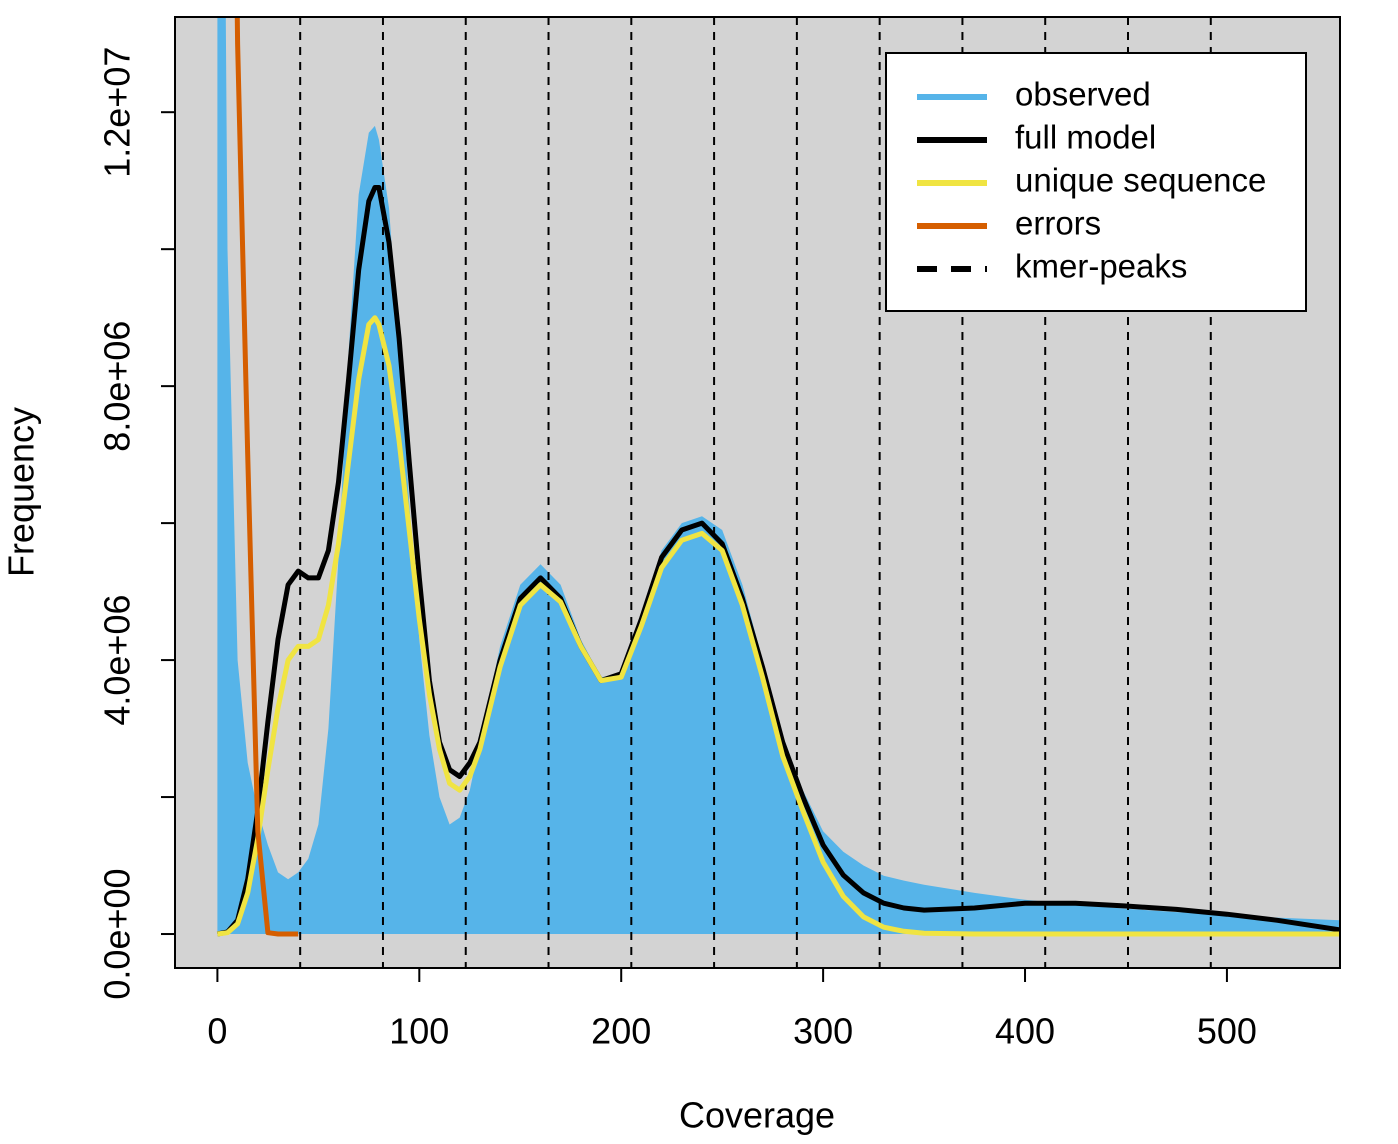 The height and width of the screenshot is (1144, 1398). I want to click on legend-label: full model, so click(1085, 137).